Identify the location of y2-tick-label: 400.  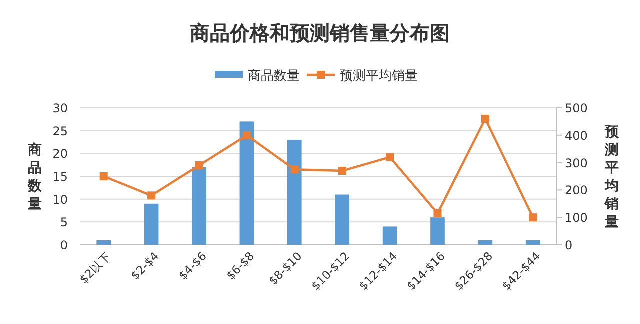
(576, 135).